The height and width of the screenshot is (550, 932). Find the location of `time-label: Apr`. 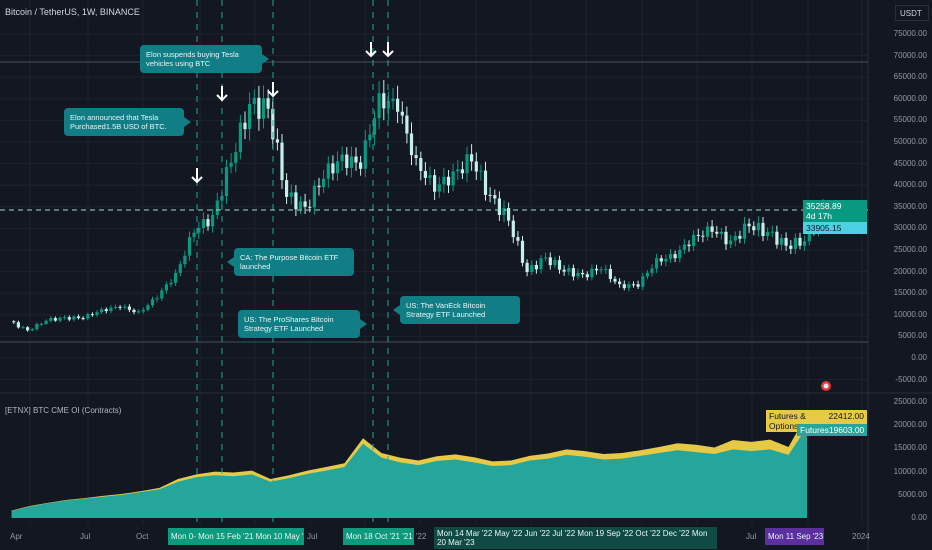

time-label: Apr is located at coordinates (16, 536).